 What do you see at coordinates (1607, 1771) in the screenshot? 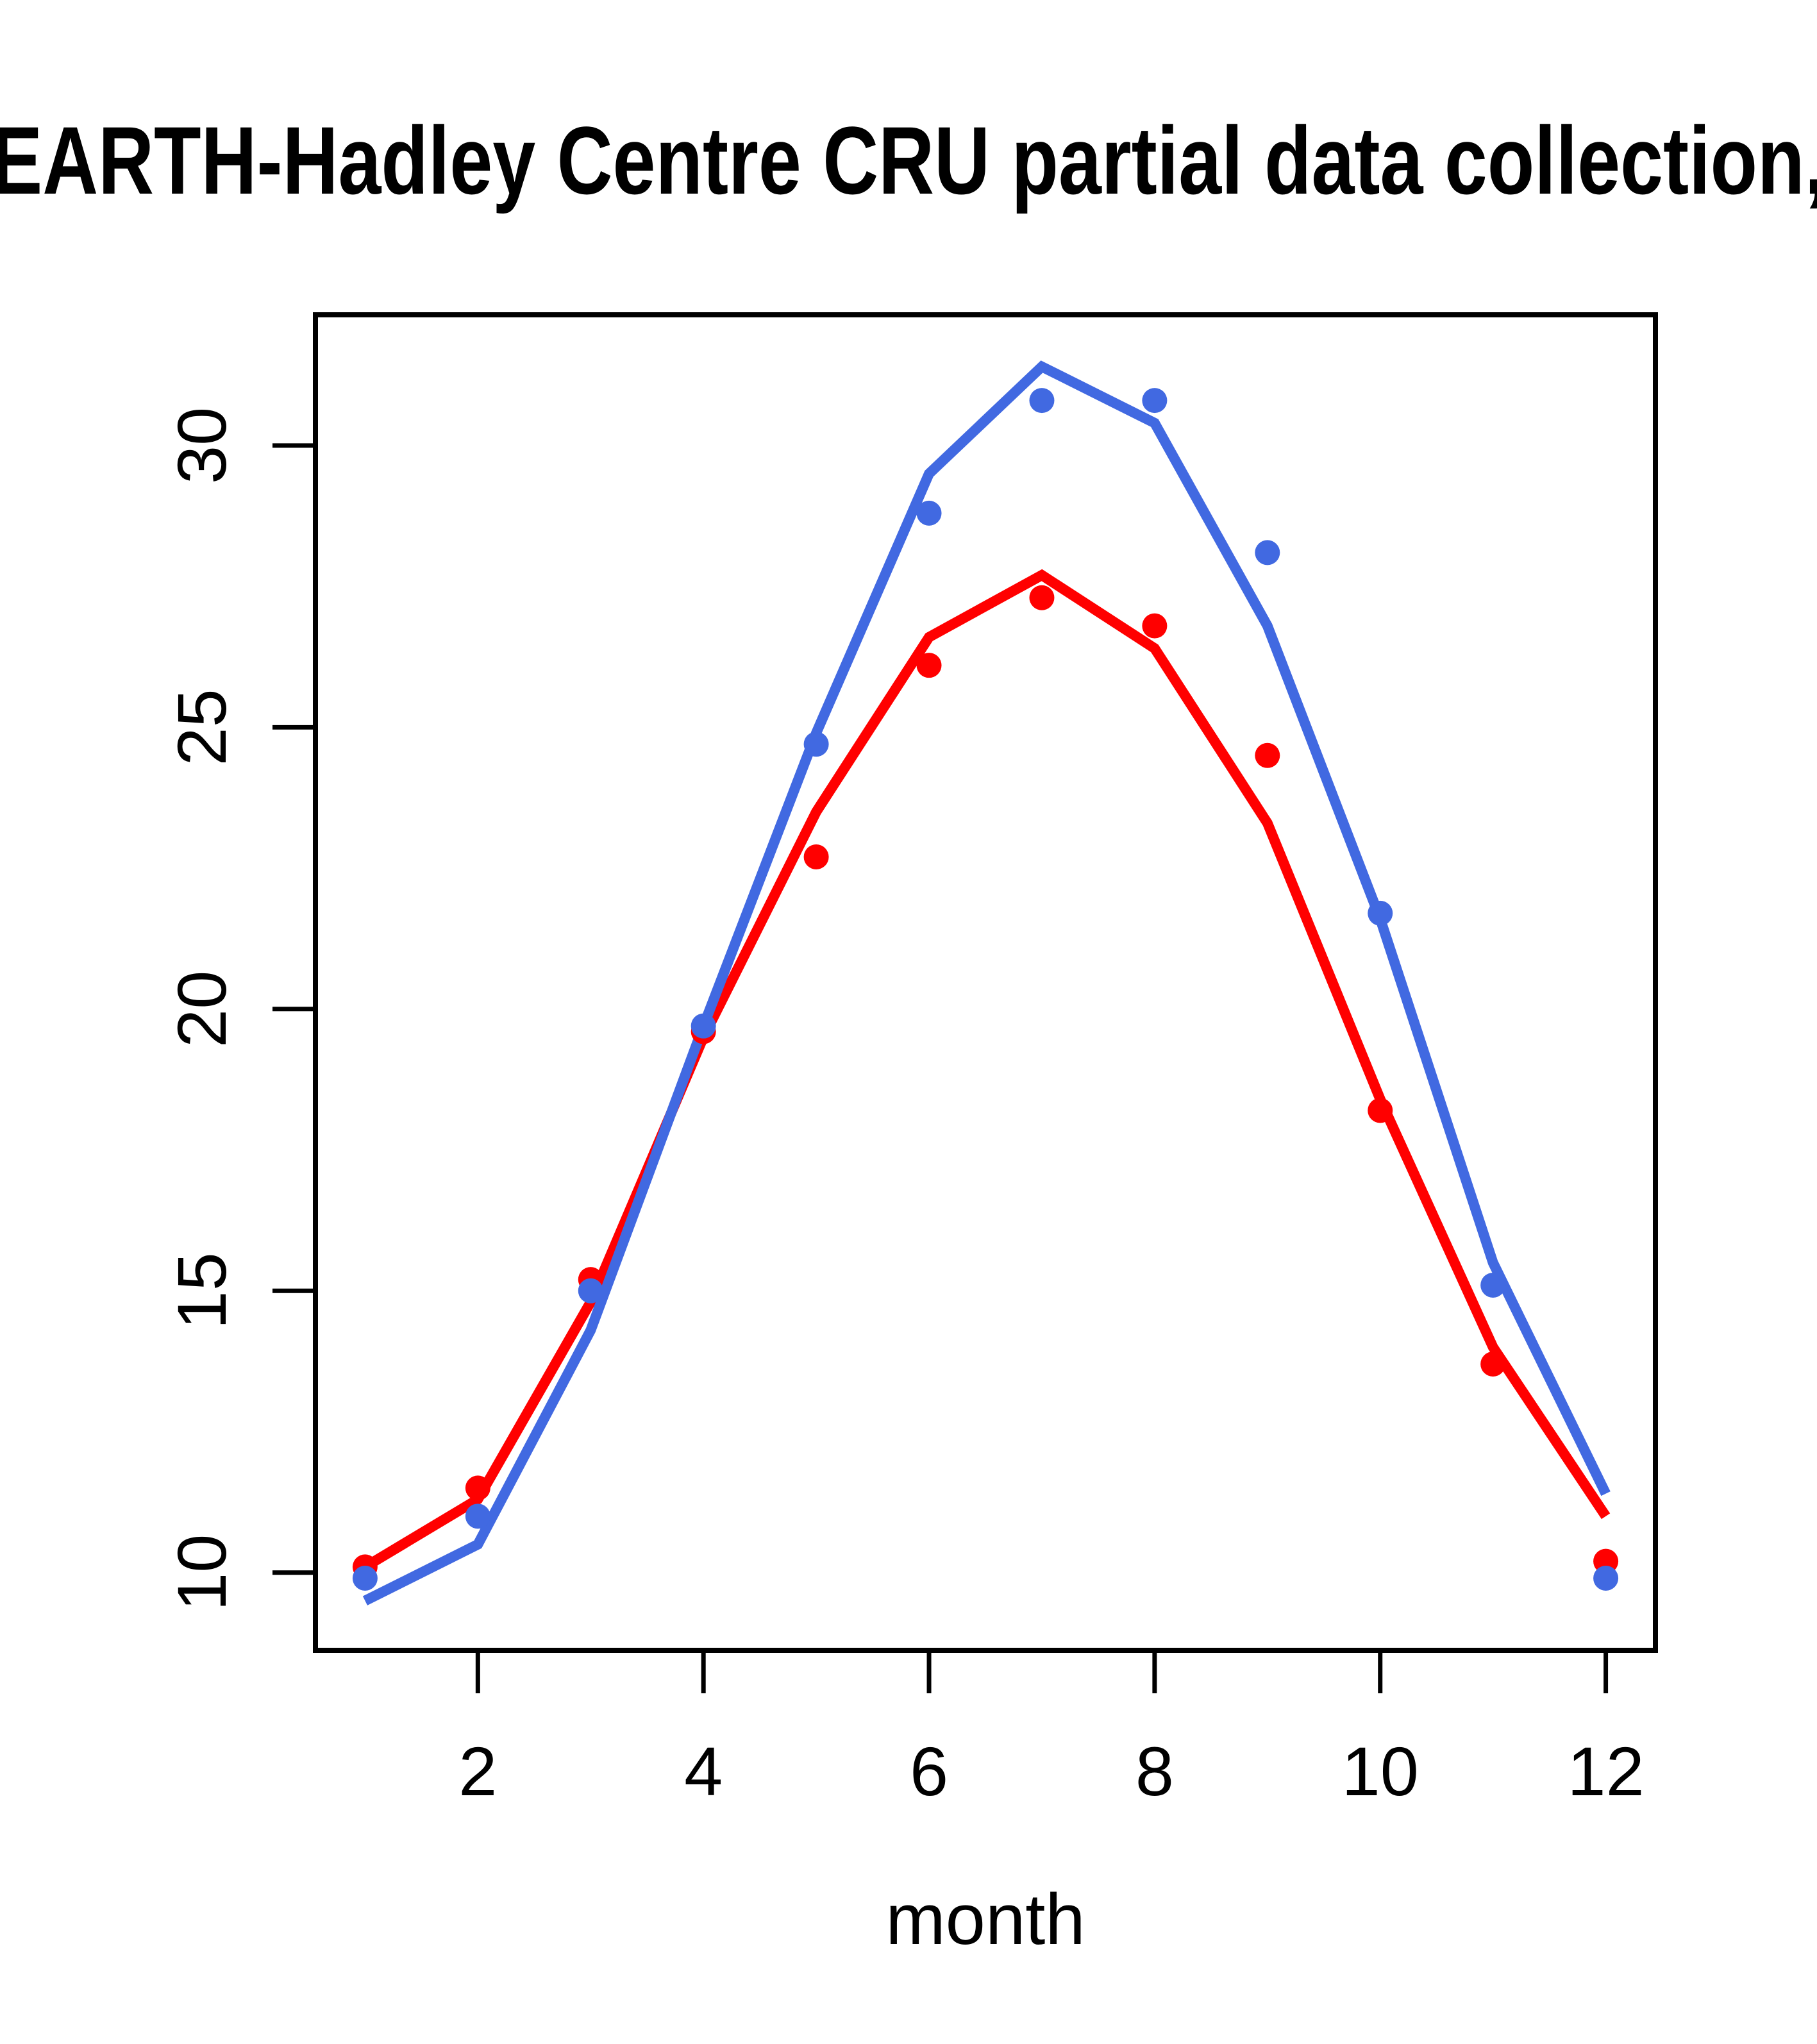
I see `x-tick-label: 12` at bounding box center [1607, 1771].